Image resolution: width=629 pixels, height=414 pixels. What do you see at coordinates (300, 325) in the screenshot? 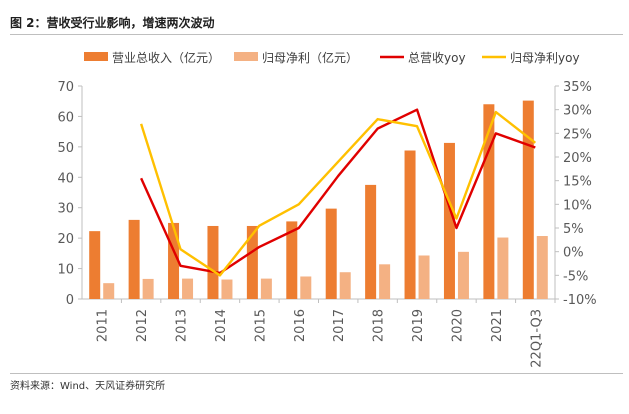
I see `x-tick-label: 2016` at bounding box center [300, 325].